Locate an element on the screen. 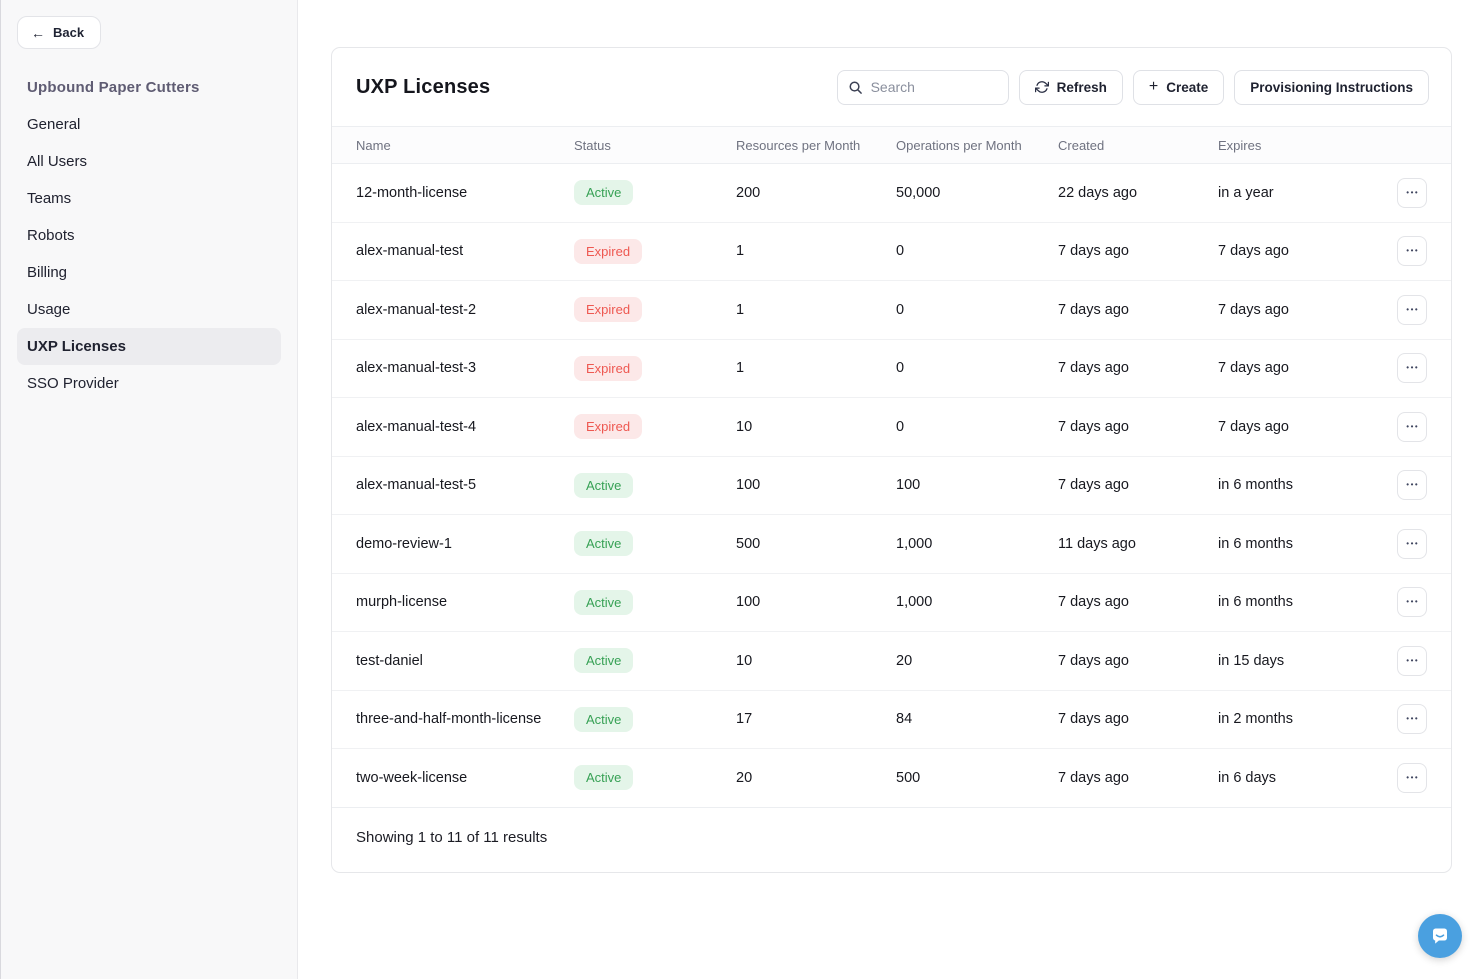 The height and width of the screenshot is (979, 1484). license-name: alex-manual-test is located at coordinates (410, 251).